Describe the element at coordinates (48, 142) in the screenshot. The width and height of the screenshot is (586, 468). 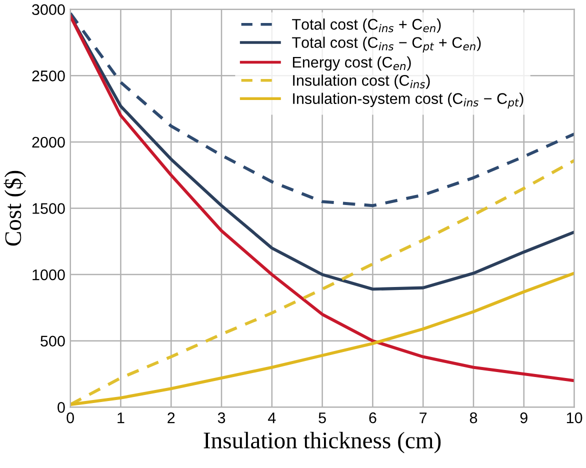
I see `y-tick-label: 2000` at that location.